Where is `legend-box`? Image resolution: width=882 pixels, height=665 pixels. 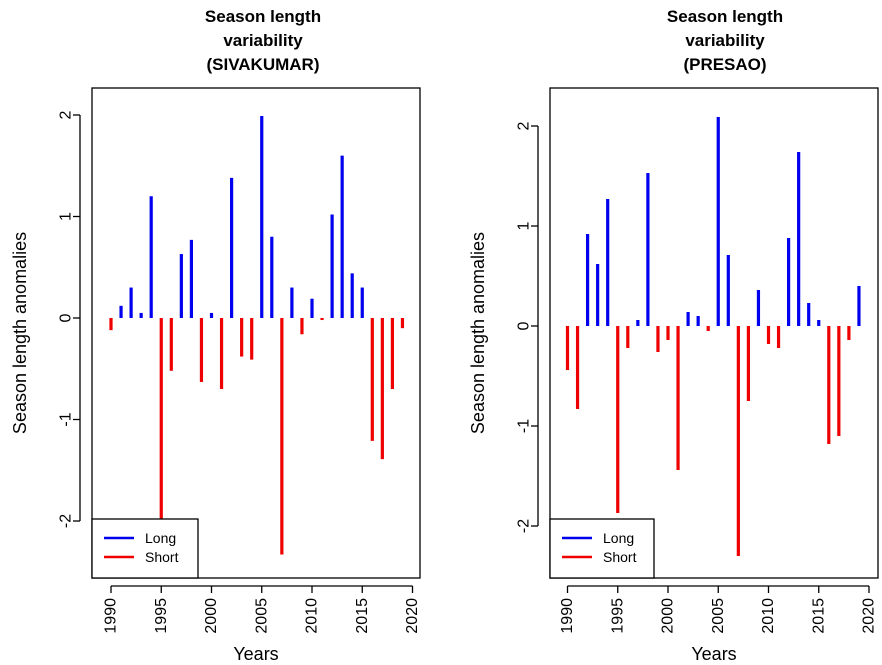
legend-box is located at coordinates (602, 548).